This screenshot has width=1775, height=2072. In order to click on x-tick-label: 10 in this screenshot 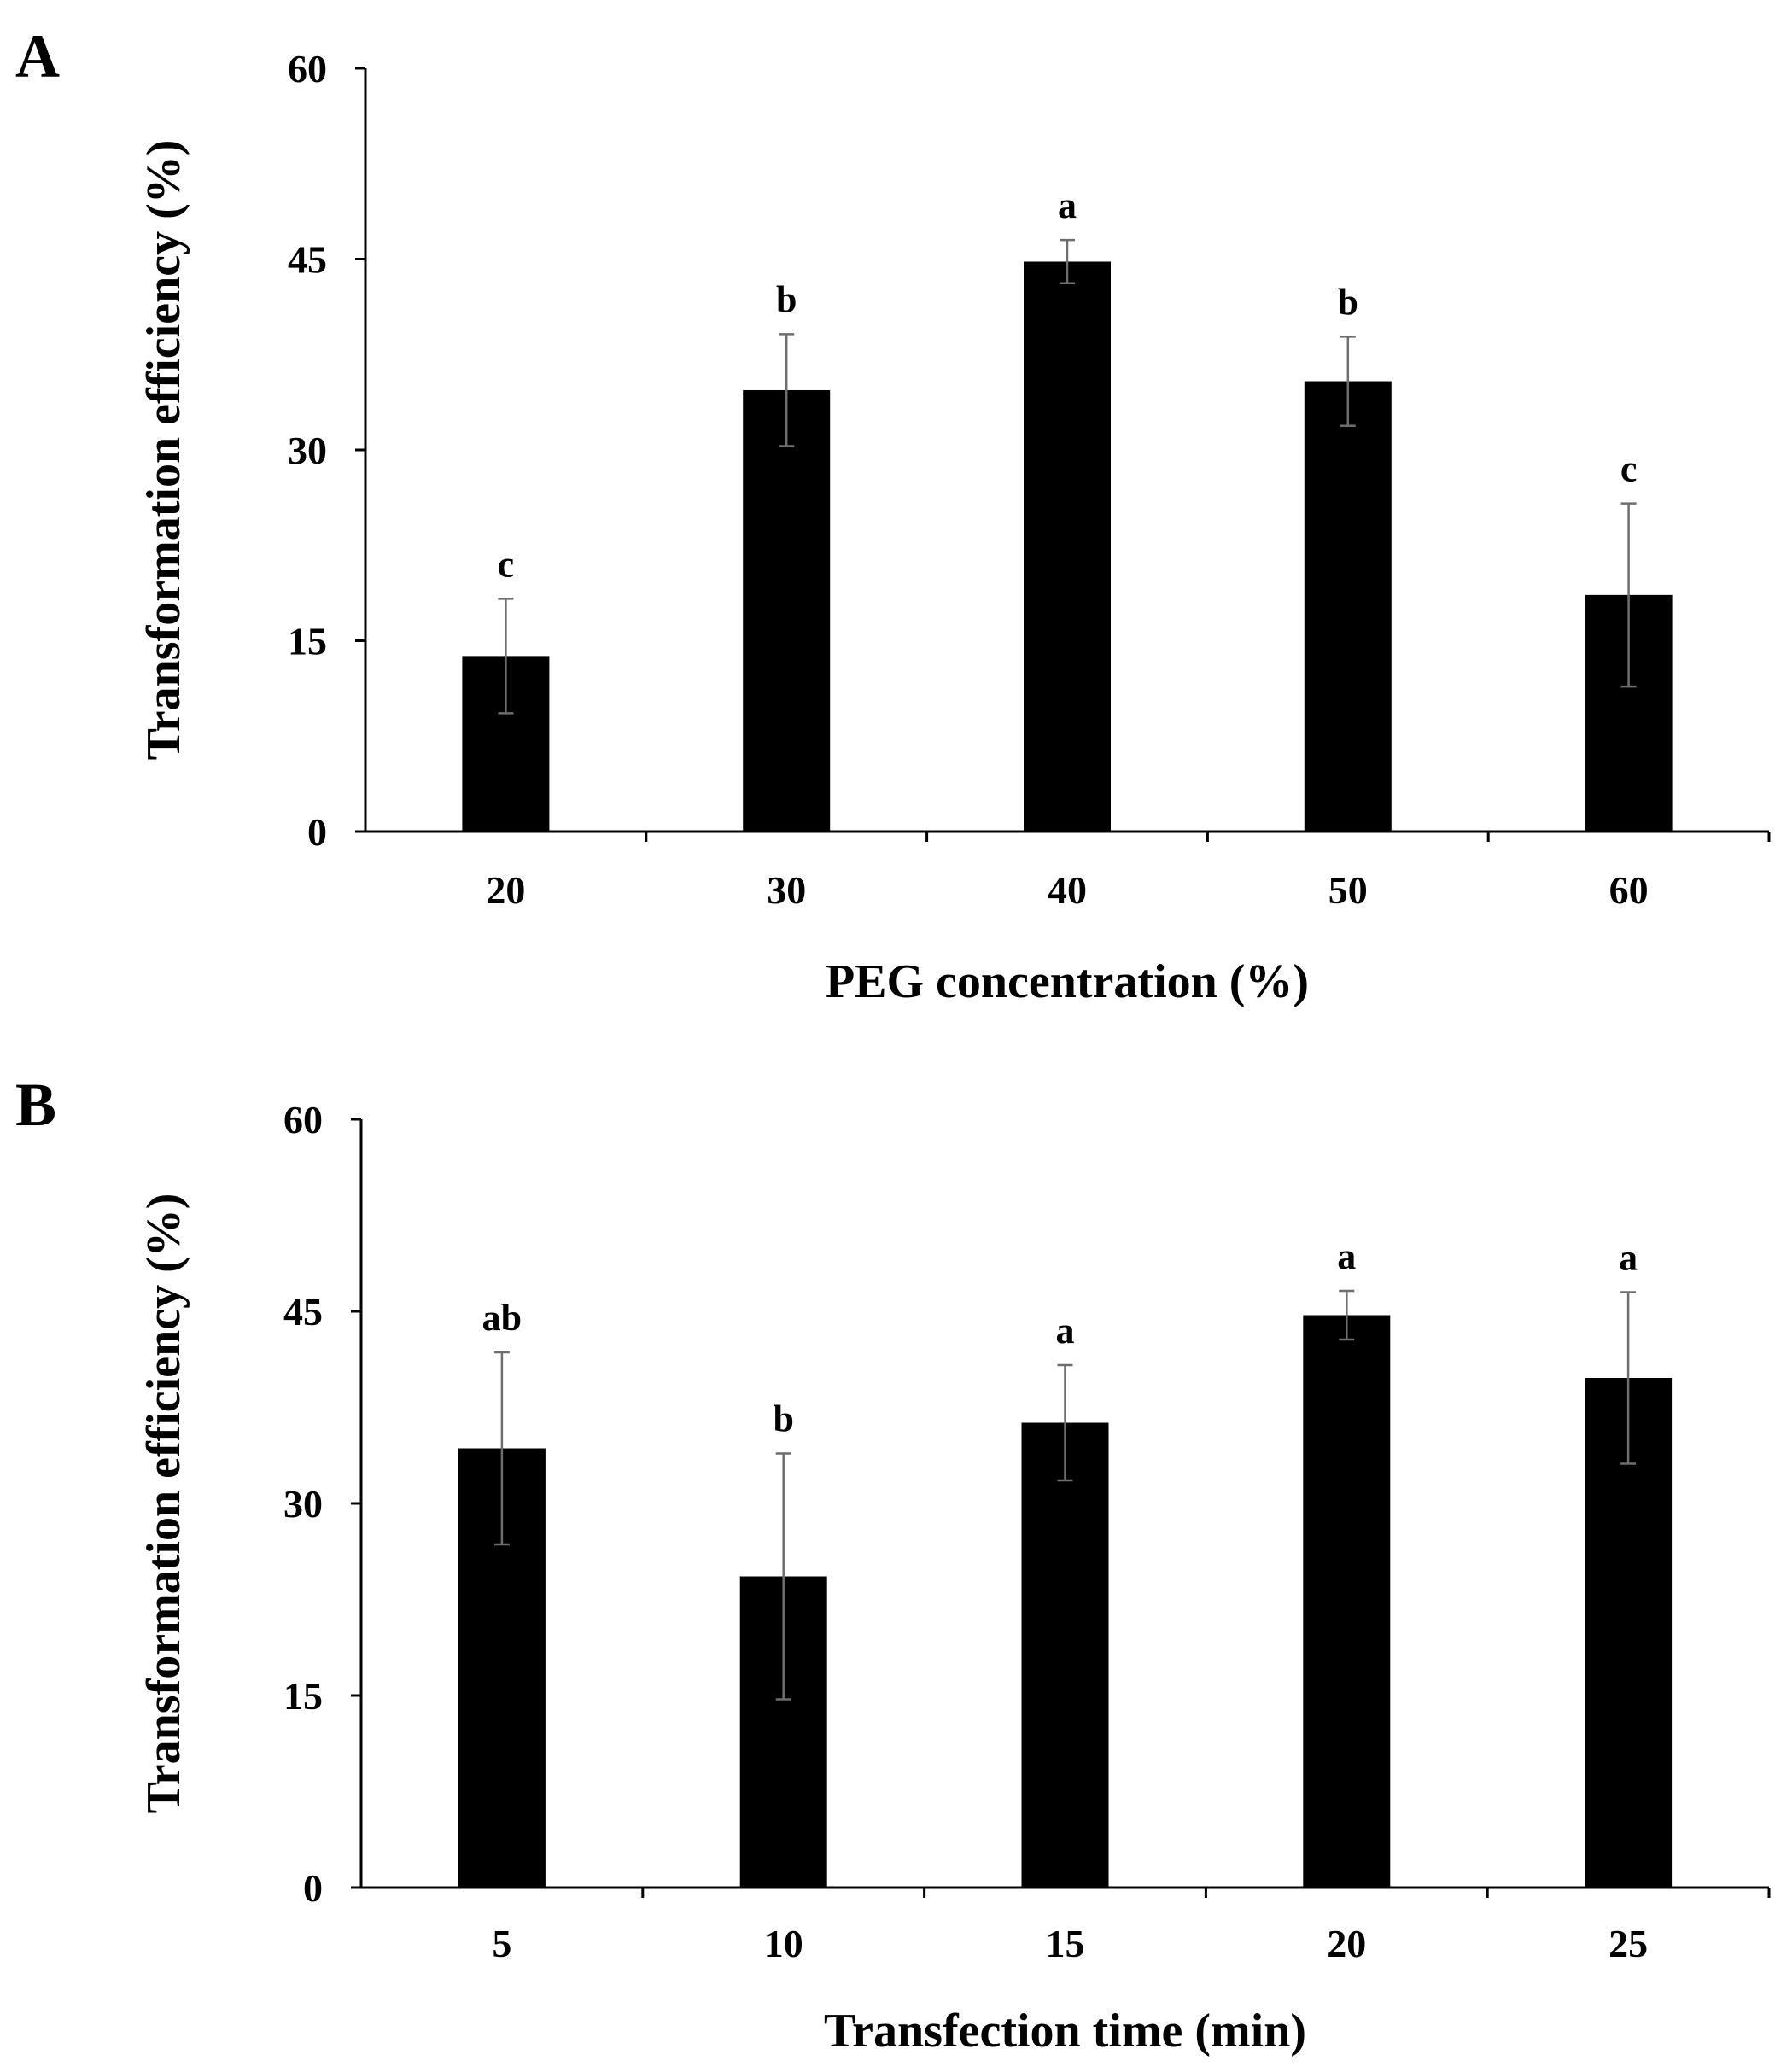, I will do `click(783, 1943)`.